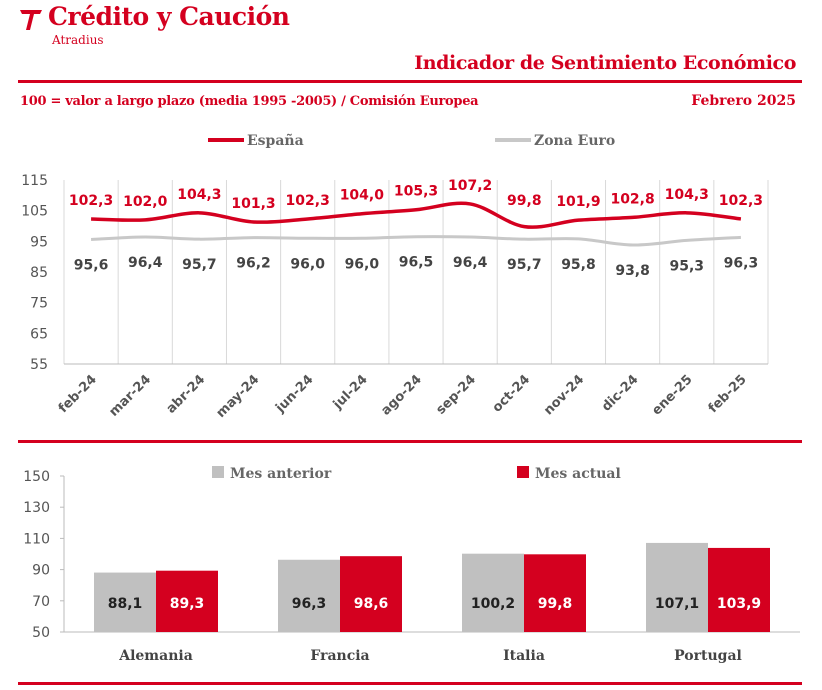  I want to click on data-label-zona-euro: 95,3, so click(686, 266).